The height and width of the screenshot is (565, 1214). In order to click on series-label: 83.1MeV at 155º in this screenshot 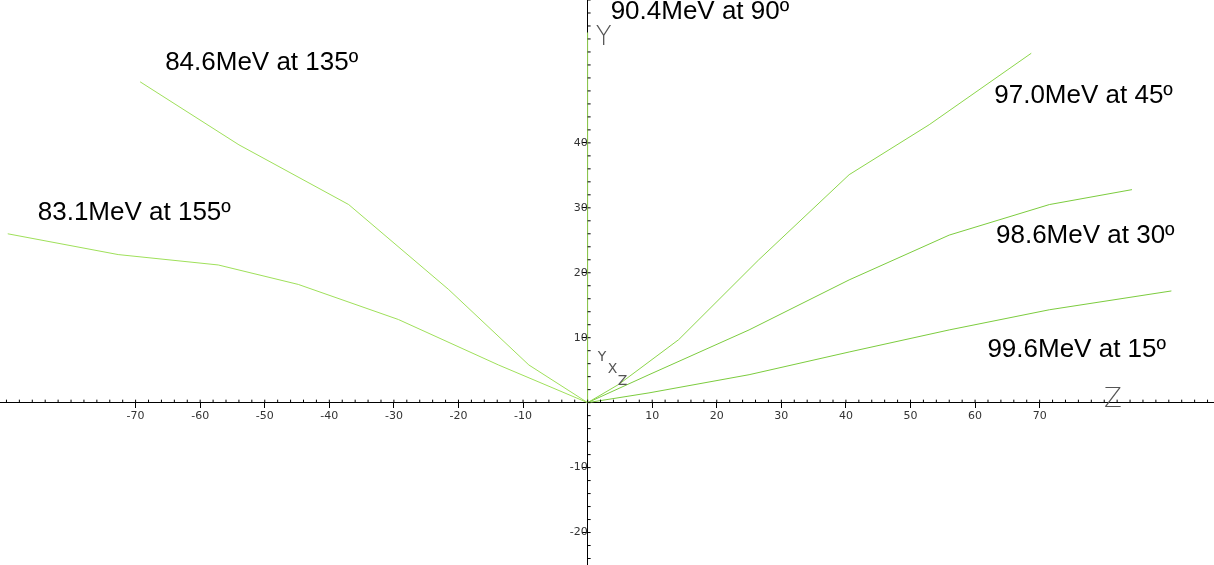, I will do `click(134, 210)`.